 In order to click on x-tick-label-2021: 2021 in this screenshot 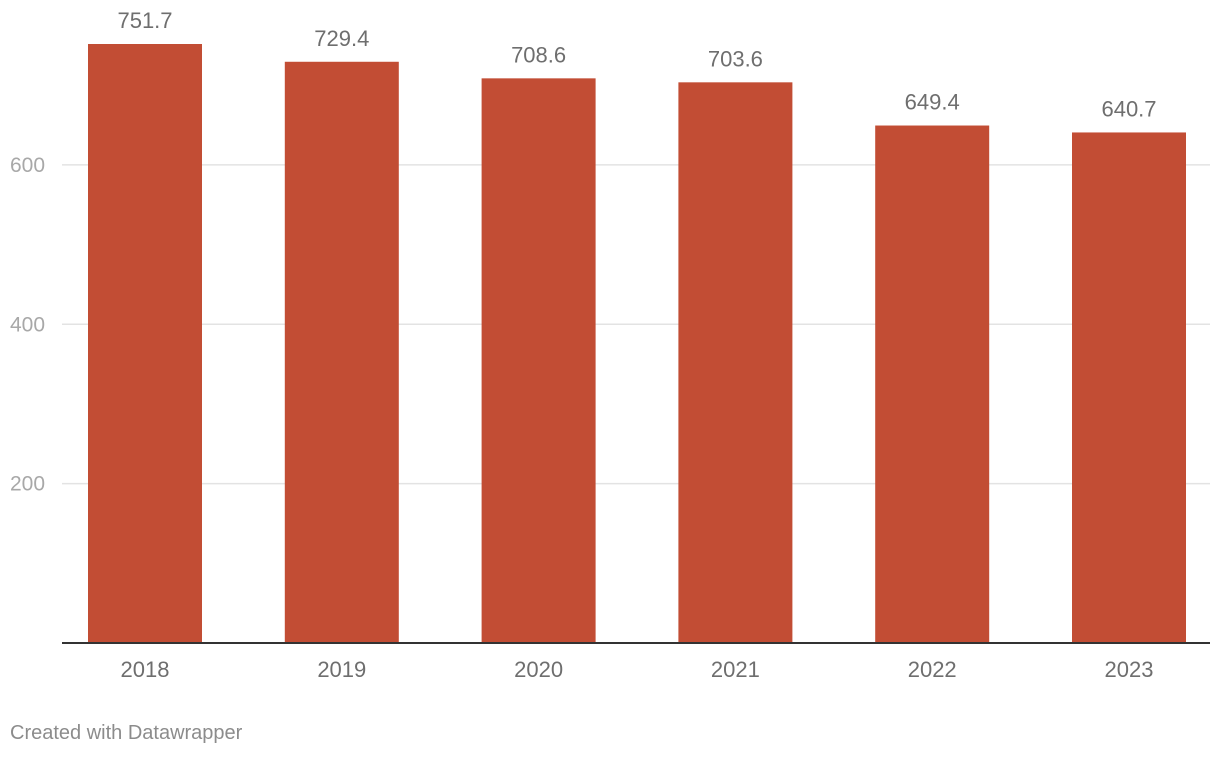, I will do `click(735, 669)`.